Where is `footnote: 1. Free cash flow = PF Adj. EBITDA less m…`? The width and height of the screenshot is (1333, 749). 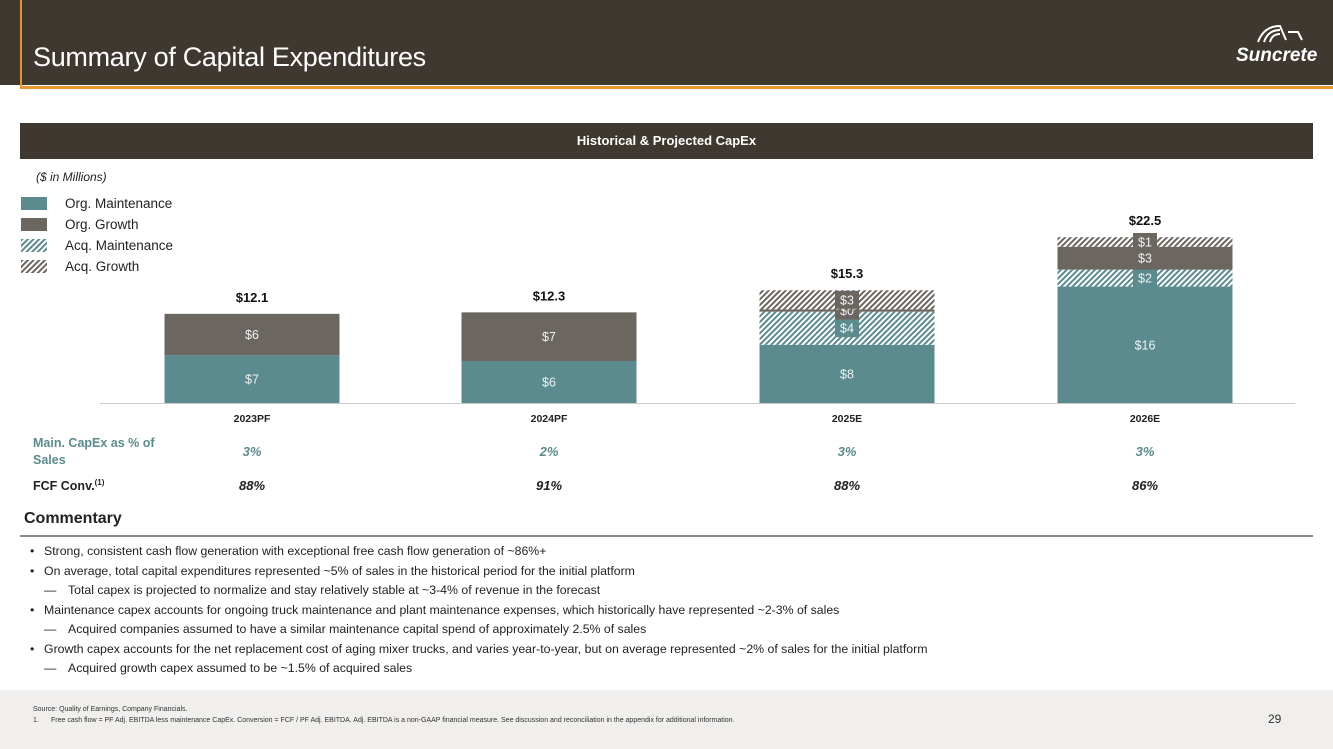
footnote: 1. Free cash flow = PF Adj. EBITDA less m… is located at coordinates (384, 720).